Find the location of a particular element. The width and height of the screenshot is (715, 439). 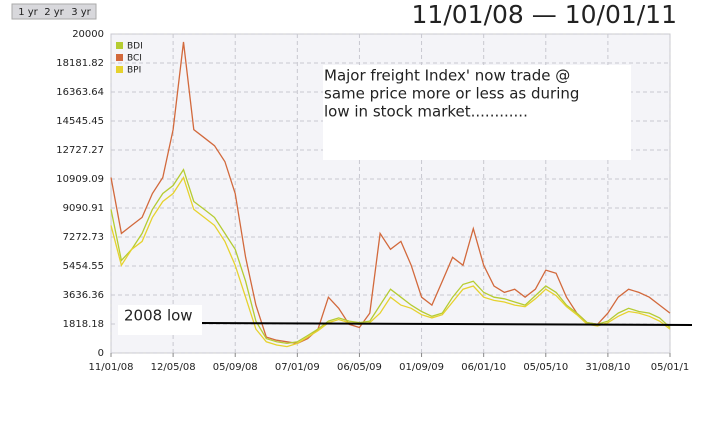

y-tick-label: 7272.73 is located at coordinates (83, 237).